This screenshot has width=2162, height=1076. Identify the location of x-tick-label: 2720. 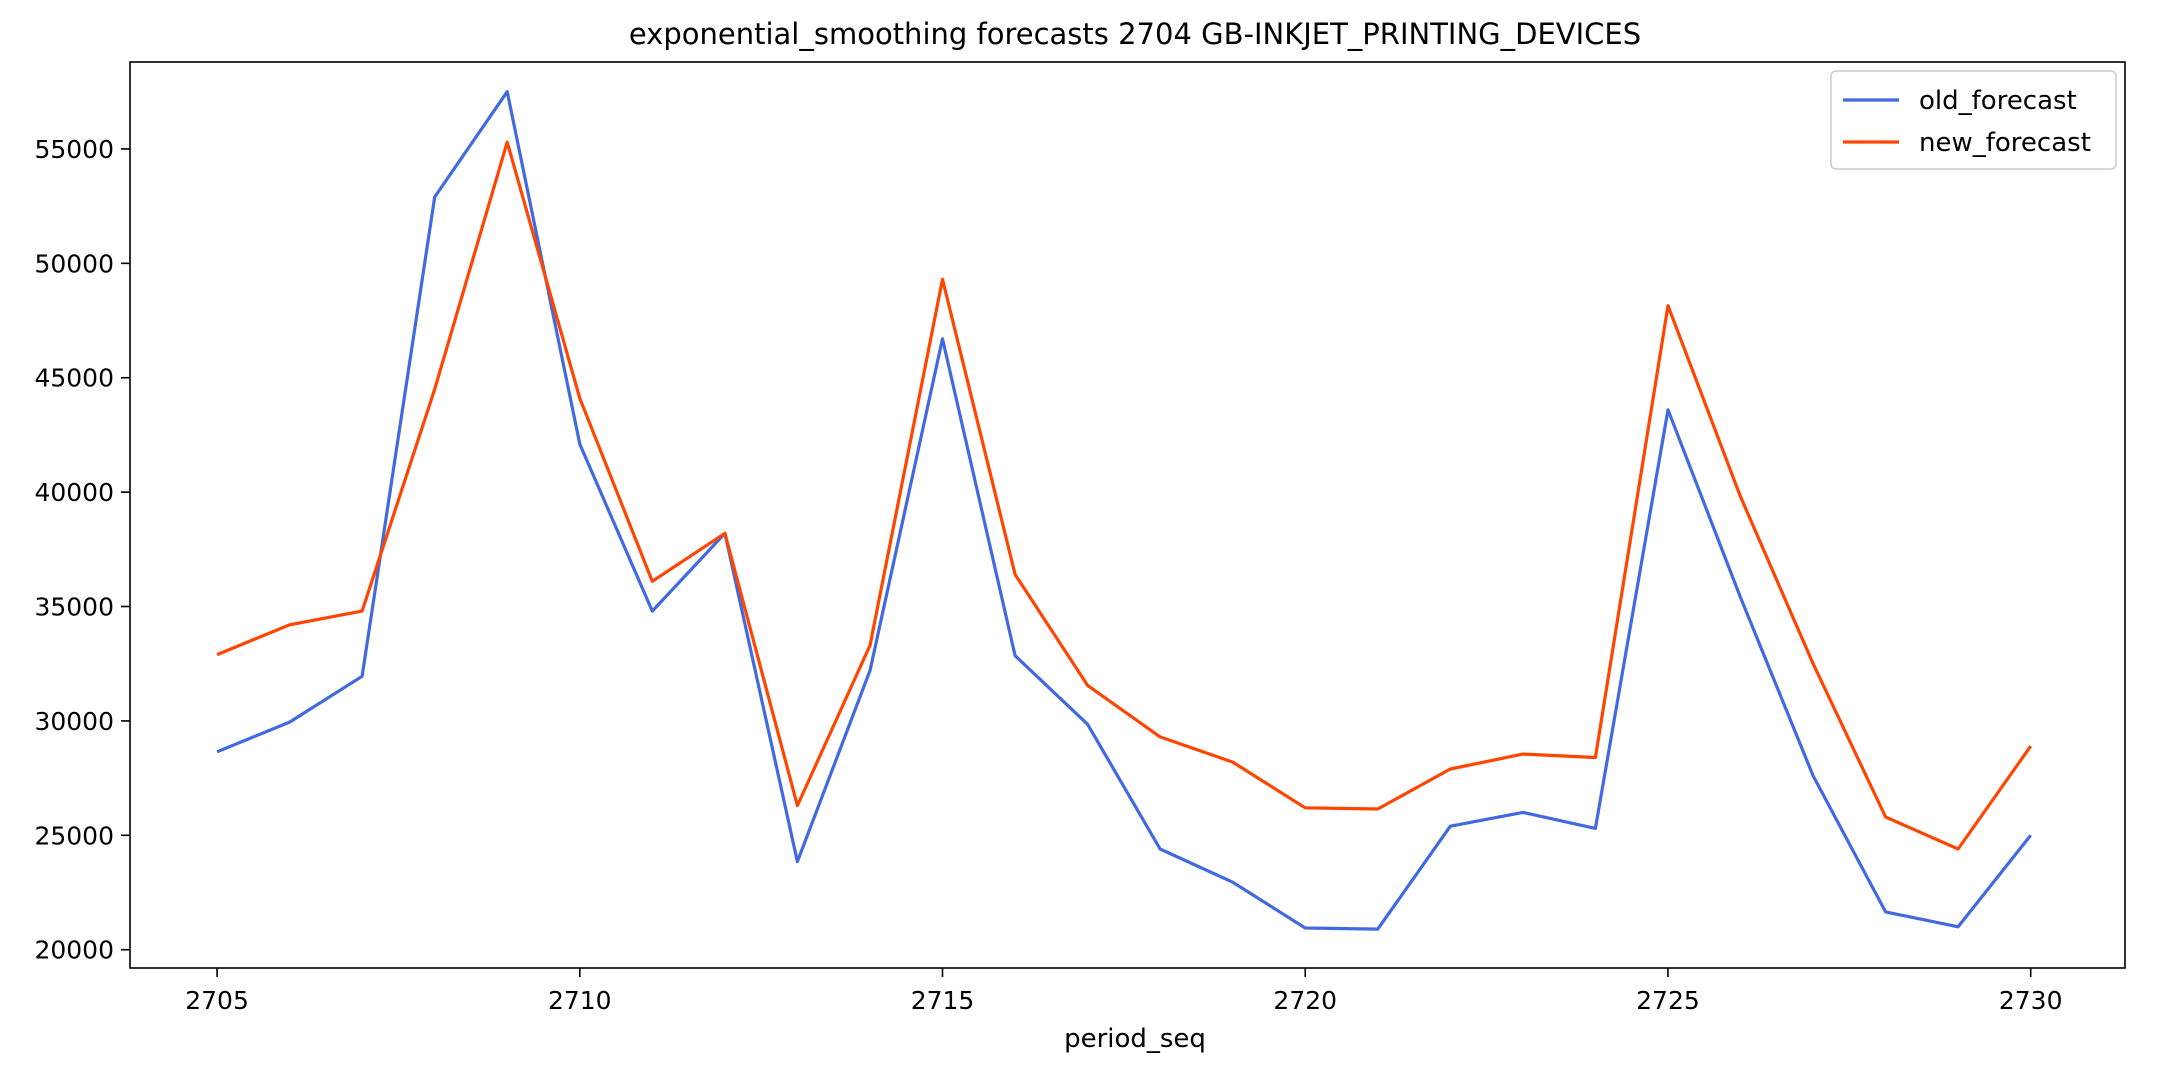
(1305, 1000).